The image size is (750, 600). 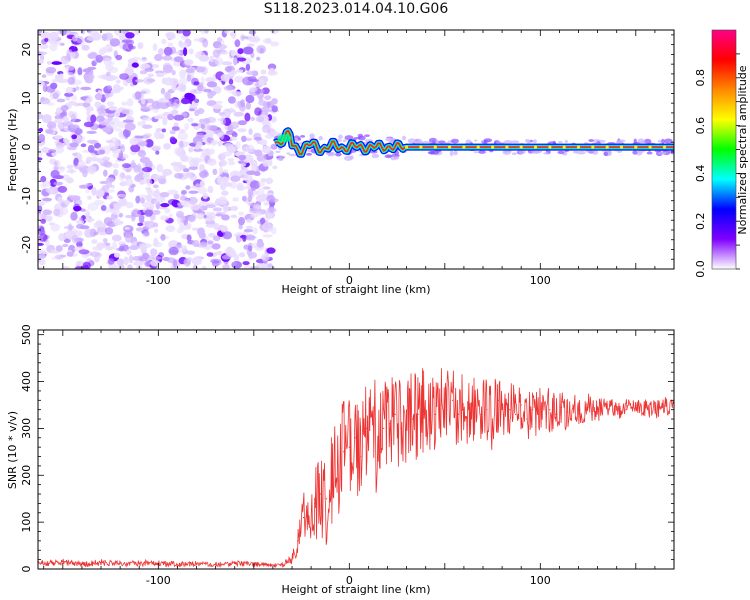 What do you see at coordinates (540, 280) in the screenshot?
I see `heatmap-x-tick-label: 100` at bounding box center [540, 280].